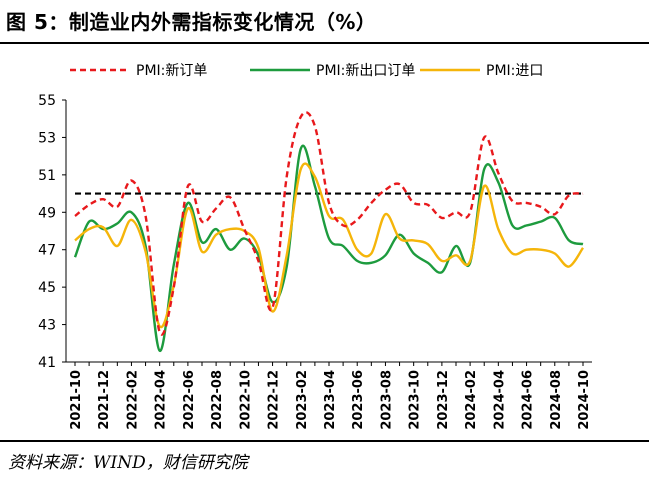 The width and height of the screenshot is (649, 478). I want to click on legend-label-3: PMI:进口, so click(514, 71).